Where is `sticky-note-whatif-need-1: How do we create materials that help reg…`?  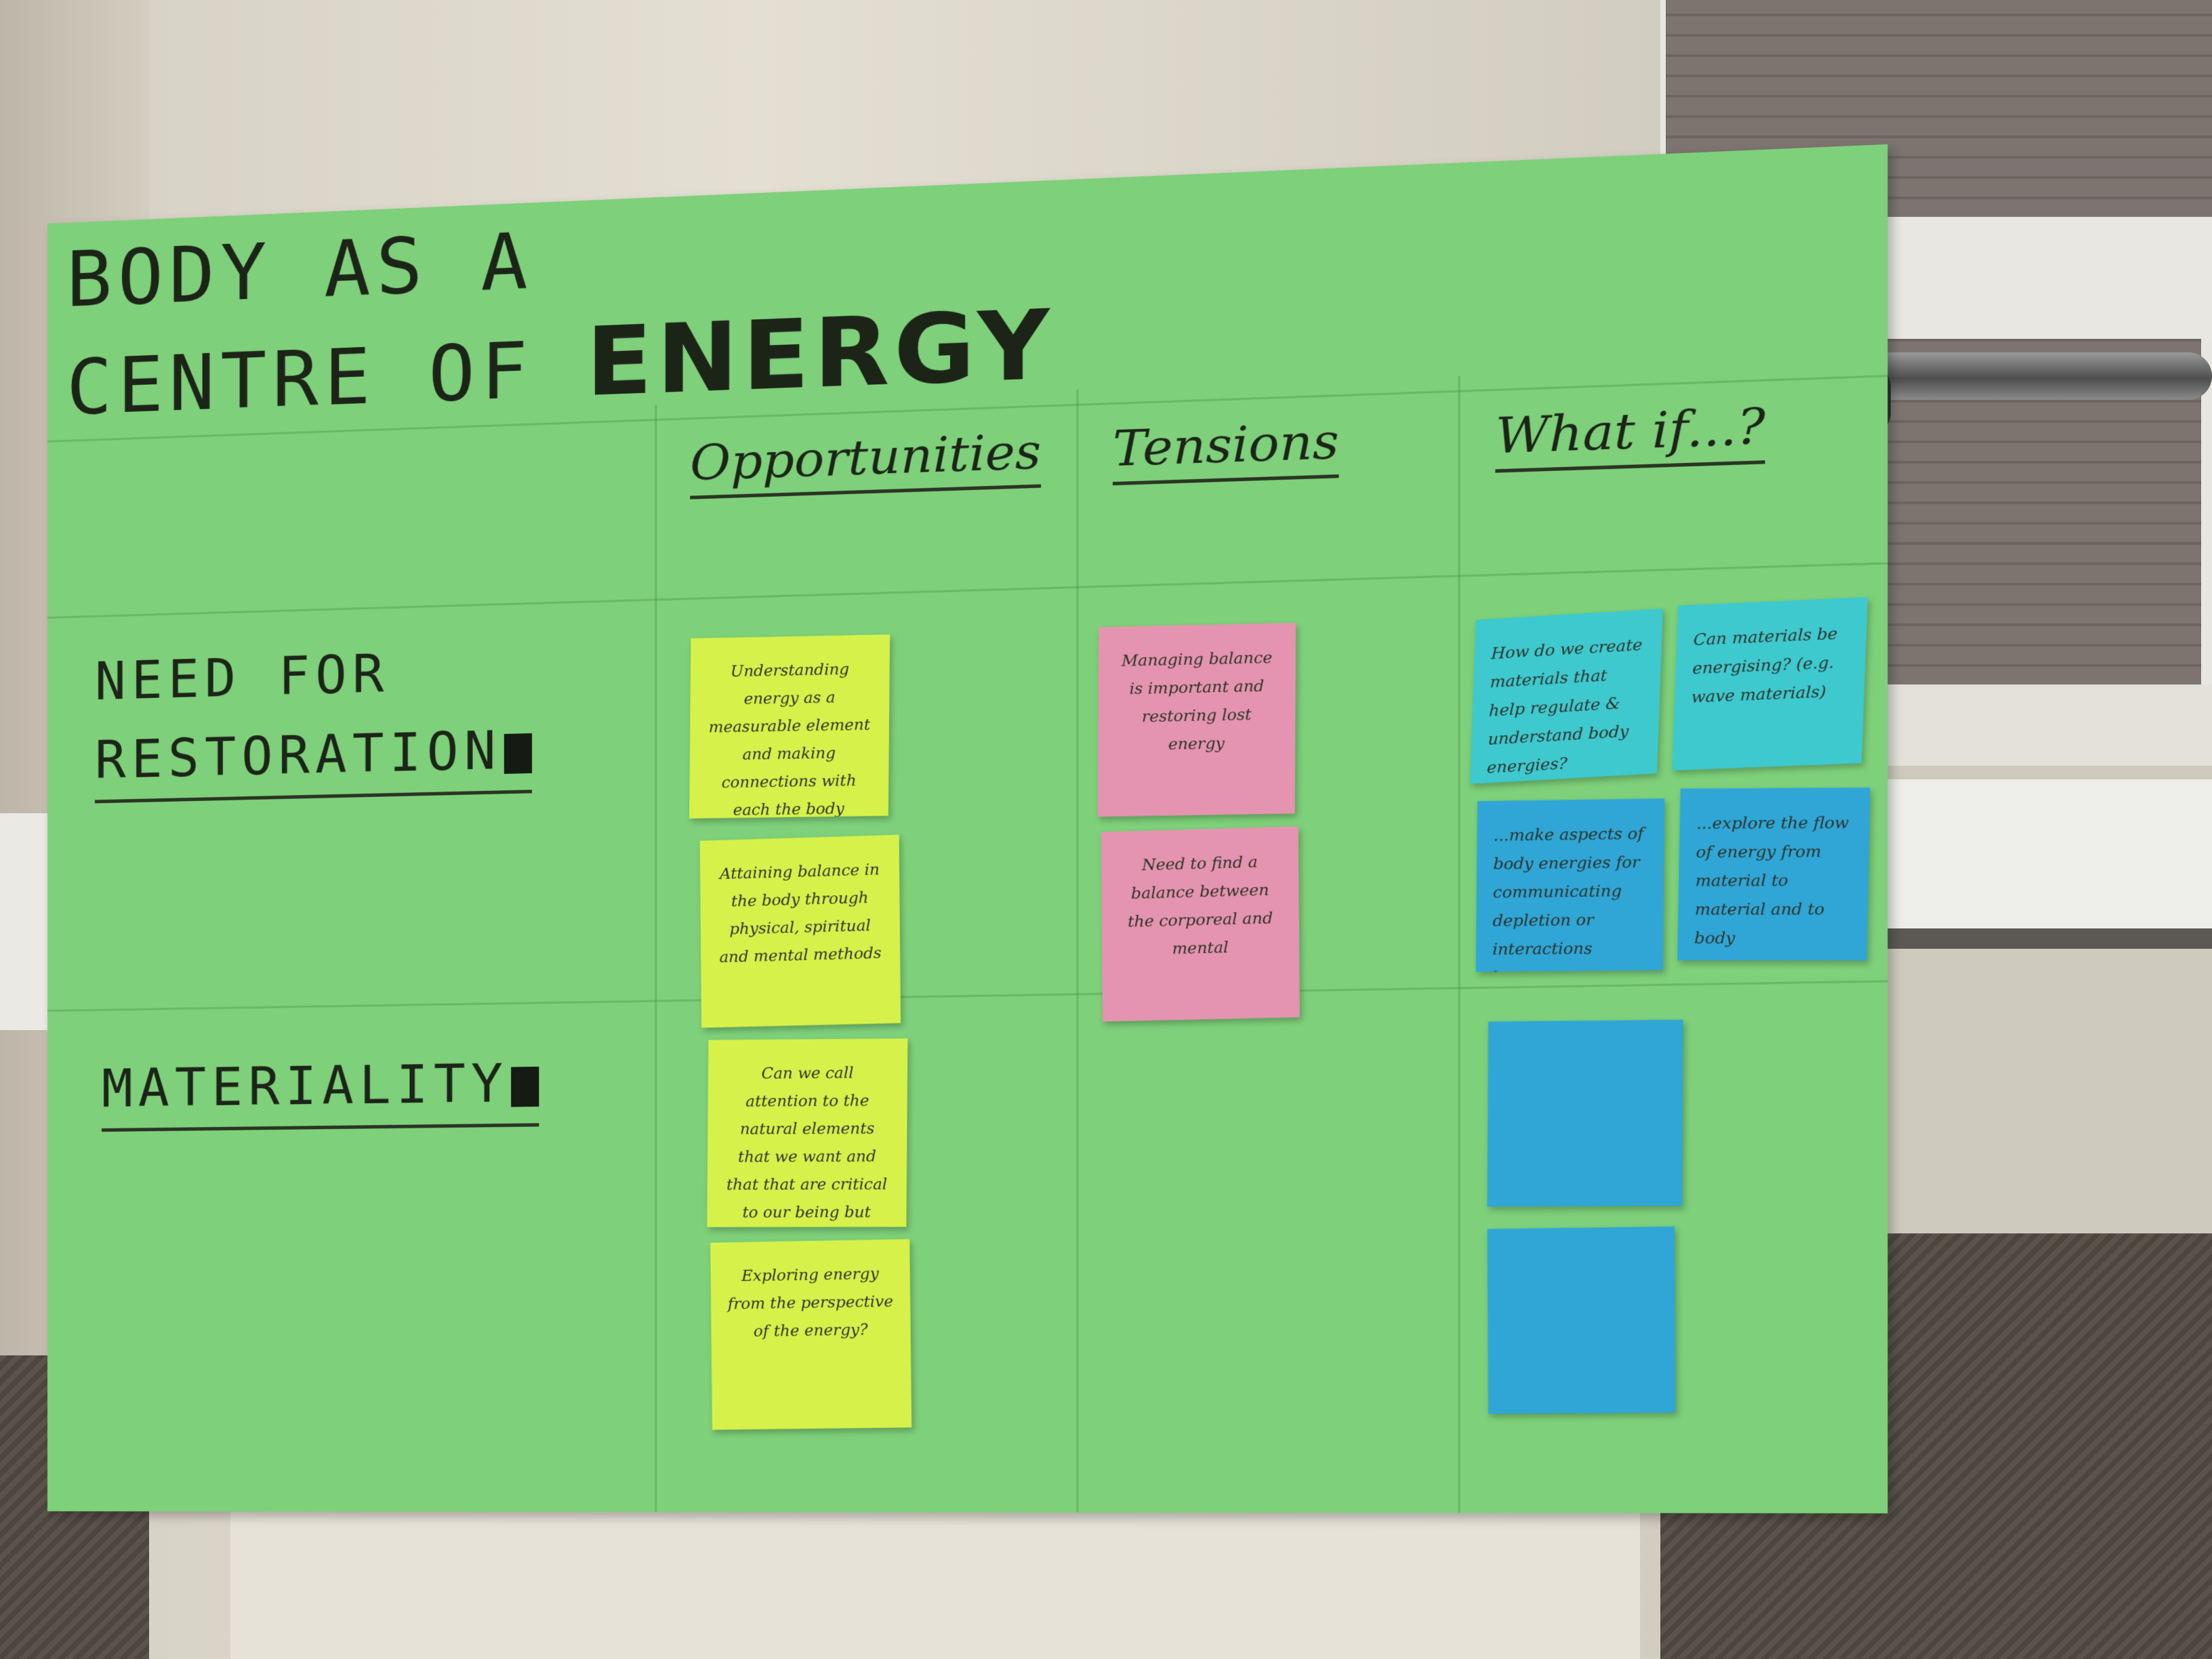 sticky-note-whatif-need-1: How do we create materials that help reg… is located at coordinates (1566, 696).